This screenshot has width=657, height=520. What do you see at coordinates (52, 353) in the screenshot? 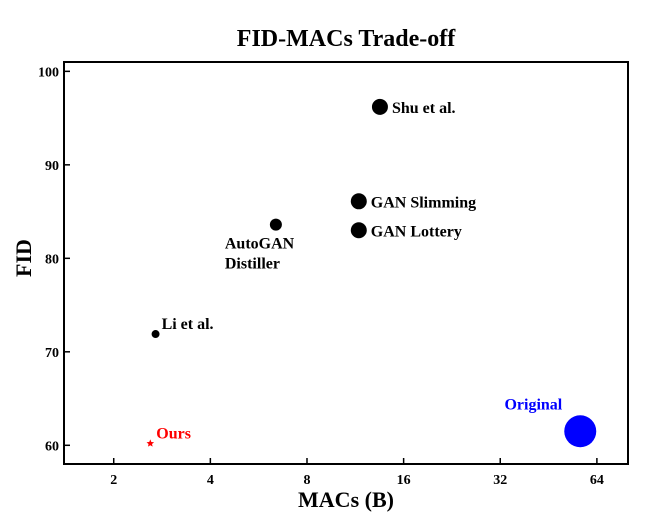
I see `y-tick-label: 70` at bounding box center [52, 353].